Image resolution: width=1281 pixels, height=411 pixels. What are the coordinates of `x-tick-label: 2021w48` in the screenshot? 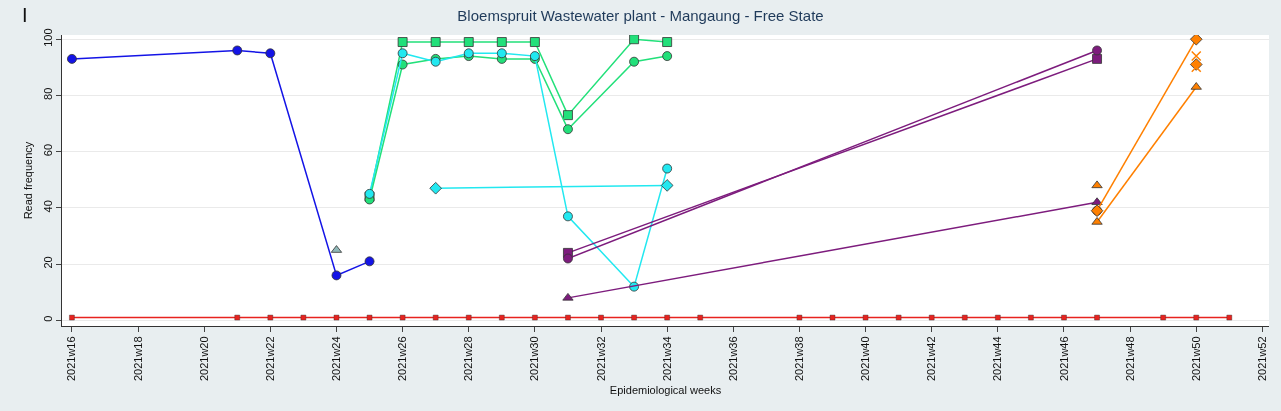 It's located at (1129, 359).